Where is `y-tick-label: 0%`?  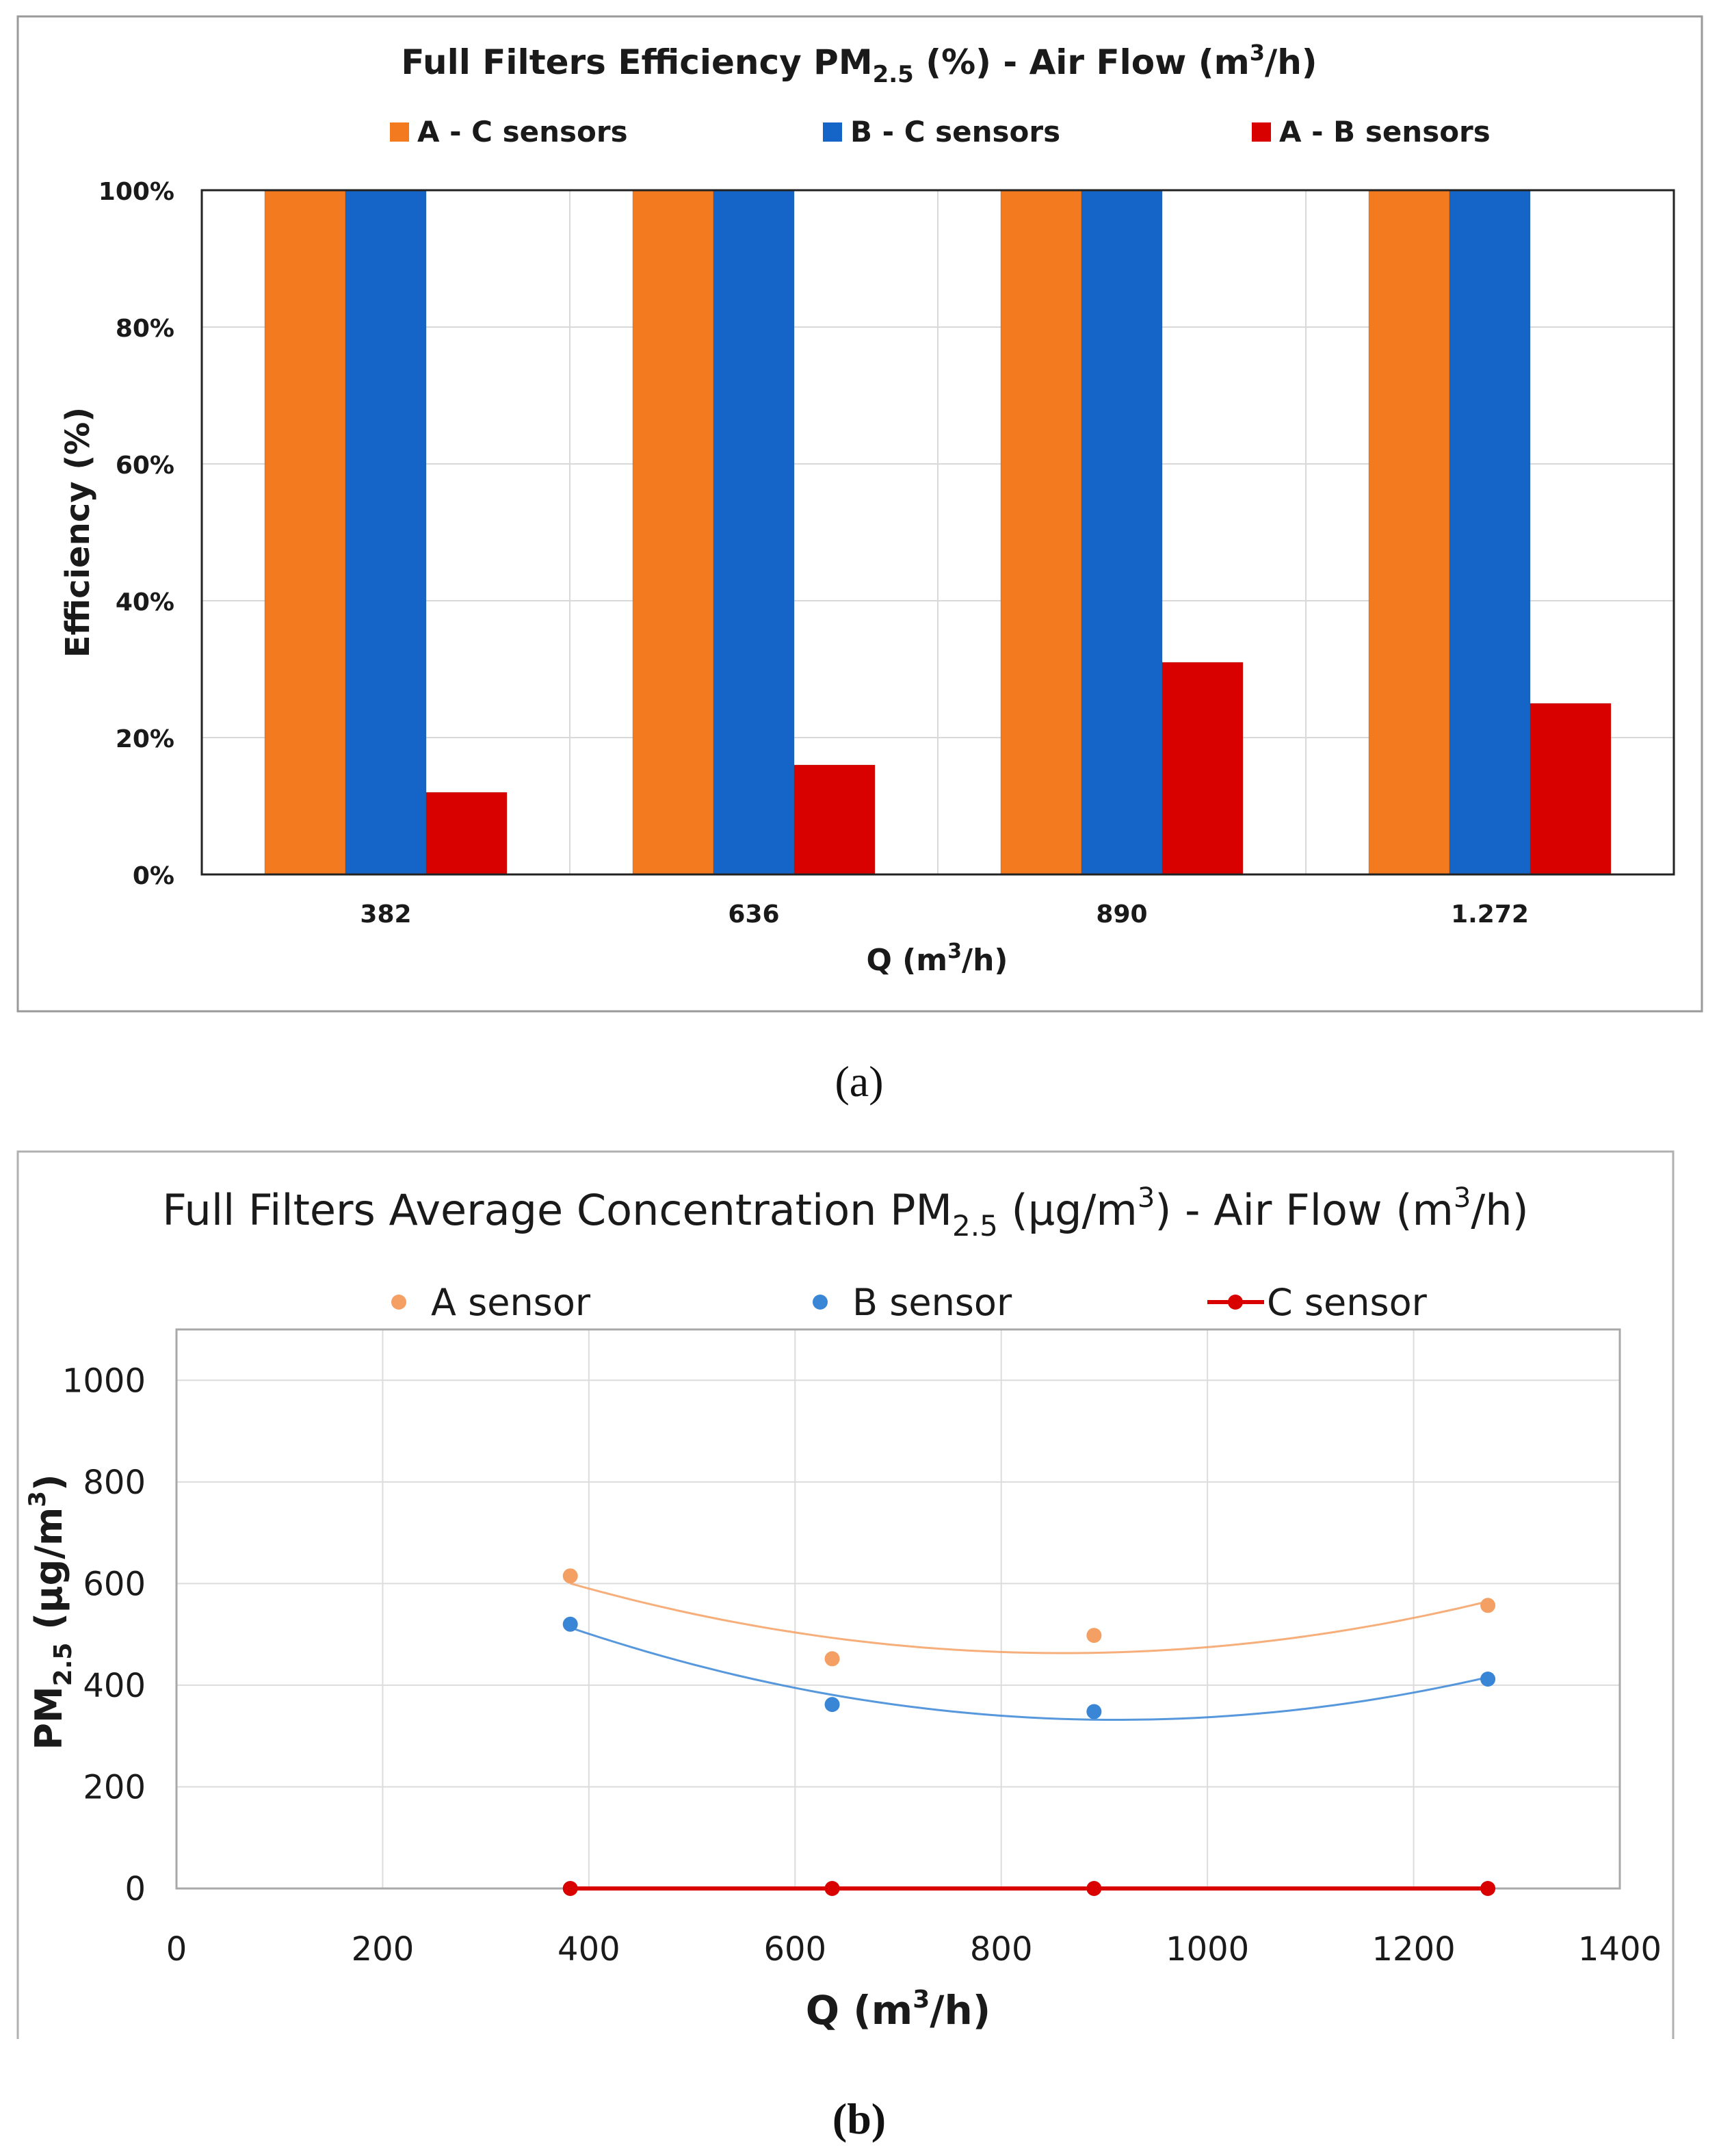 y-tick-label: 0% is located at coordinates (153, 876).